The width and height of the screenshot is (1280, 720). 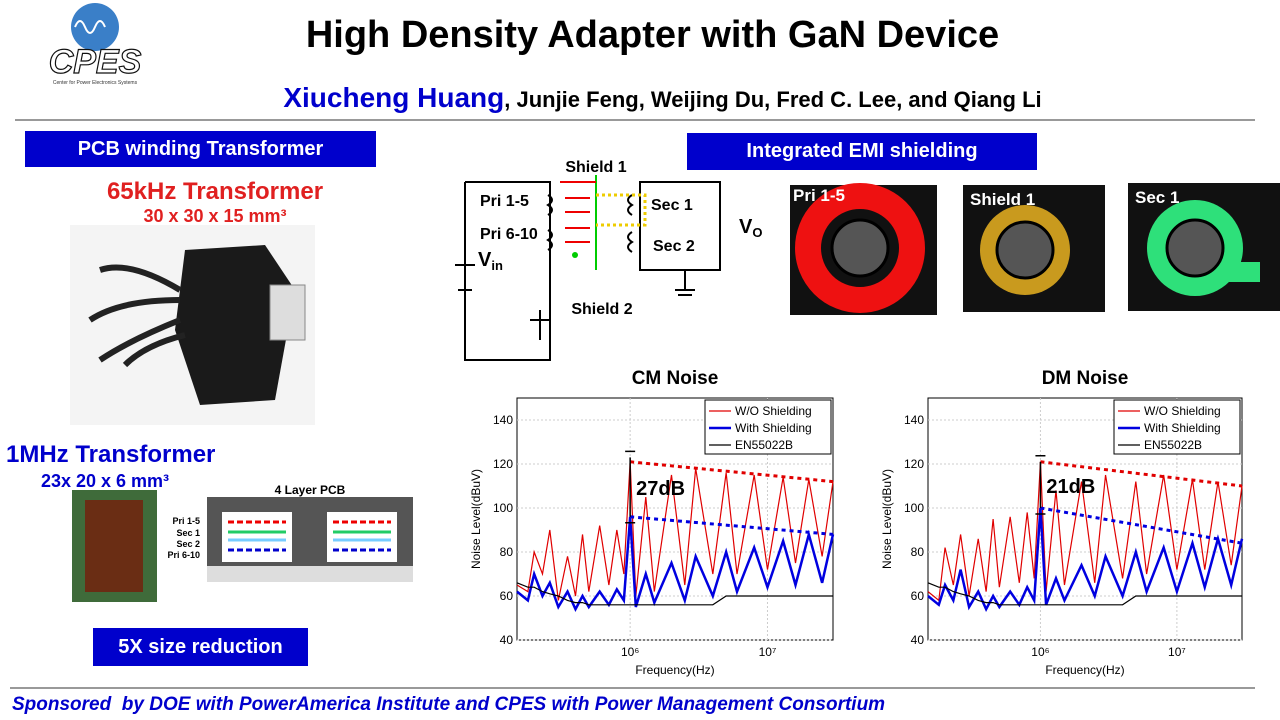 What do you see at coordinates (188, 533) in the screenshot?
I see `layer-label: Sec 1` at bounding box center [188, 533].